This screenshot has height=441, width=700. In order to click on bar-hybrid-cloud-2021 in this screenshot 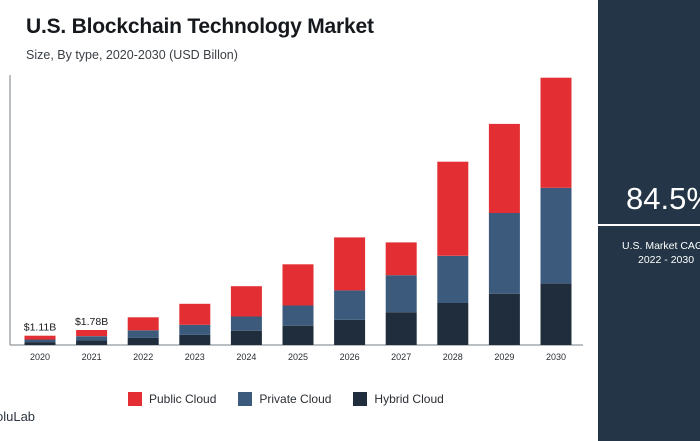, I will do `click(92, 342)`.